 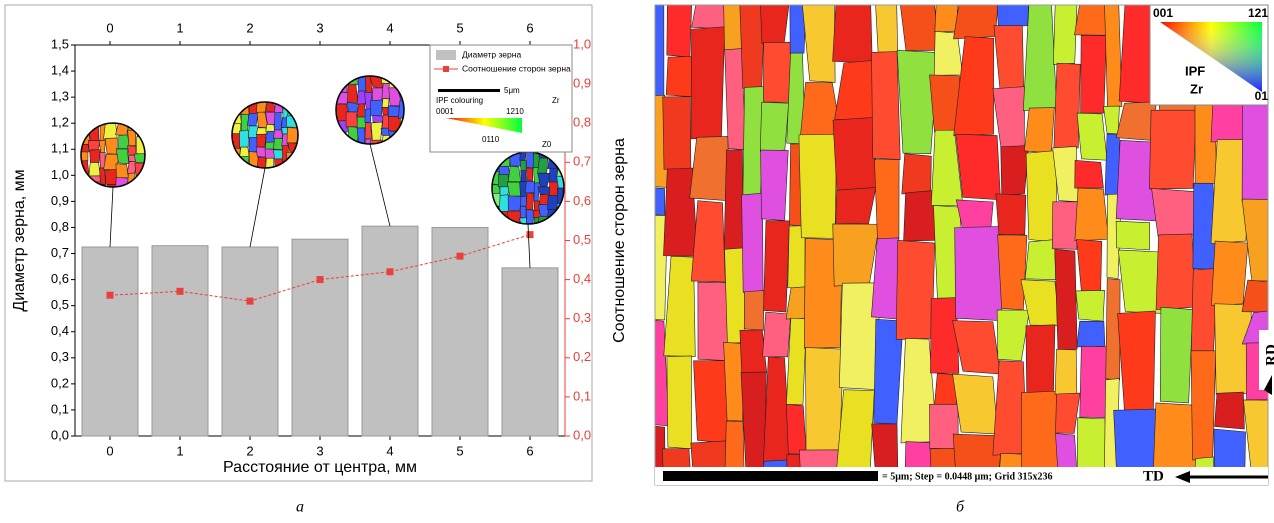 What do you see at coordinates (459, 100) in the screenshot?
I see `inset-ipf: IPF colouring` at bounding box center [459, 100].